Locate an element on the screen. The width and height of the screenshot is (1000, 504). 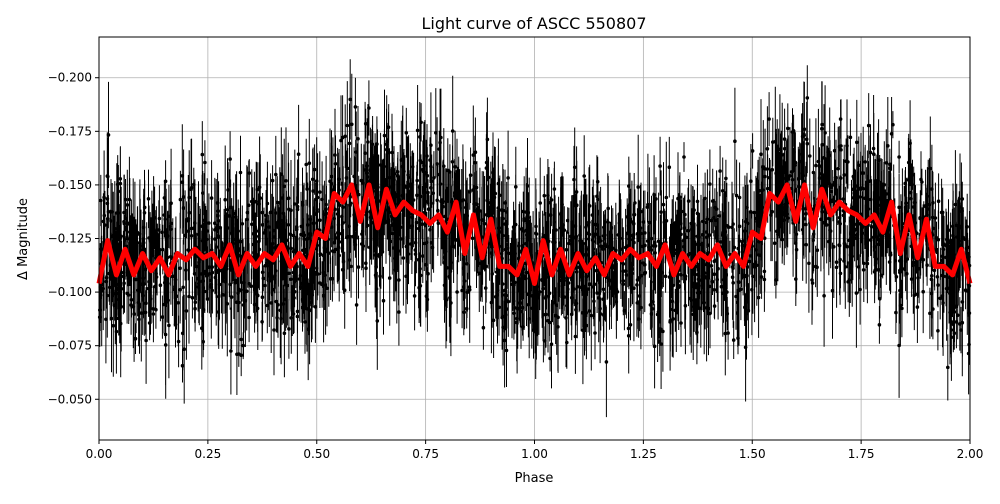
x-axis-ticks: 0.00 0.25 0.50 0.75 1.00 1.25 1.50 1.75 2.00 is located at coordinates (535, 450).